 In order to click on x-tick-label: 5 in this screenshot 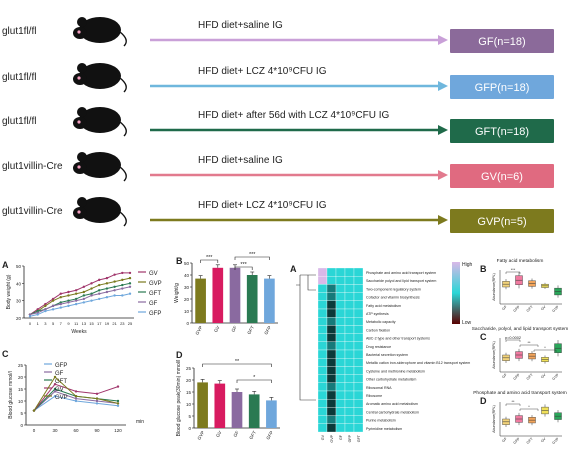, I will do `click(53, 323)`.